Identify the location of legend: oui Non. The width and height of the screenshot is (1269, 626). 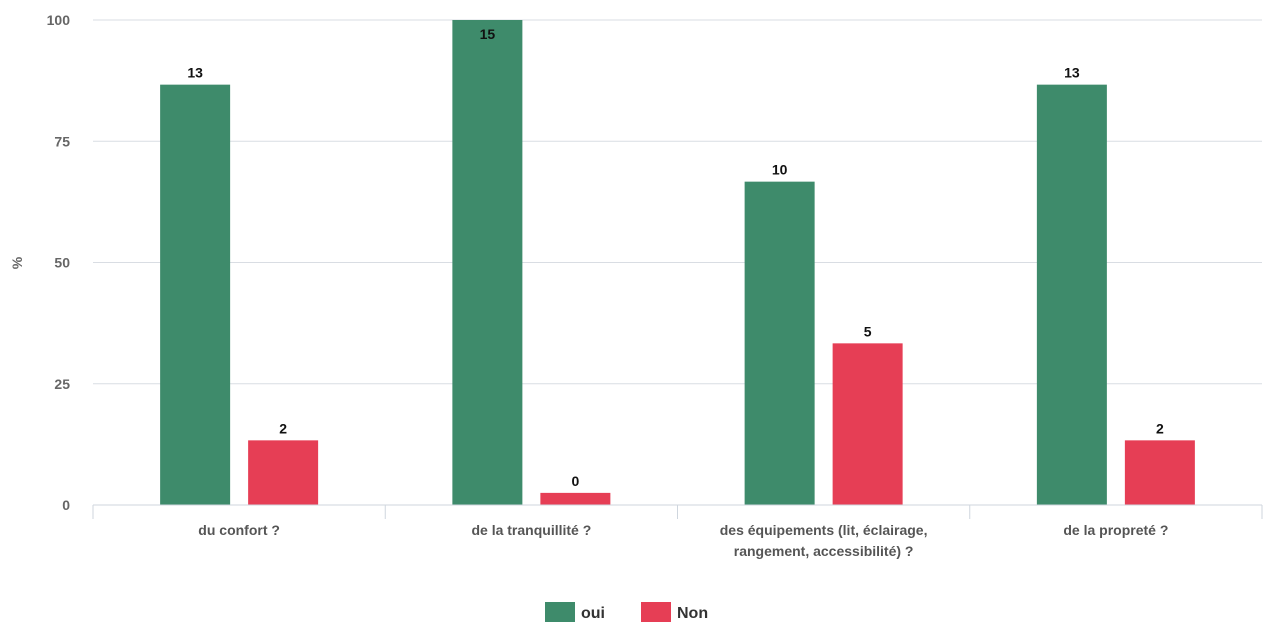
(626, 612).